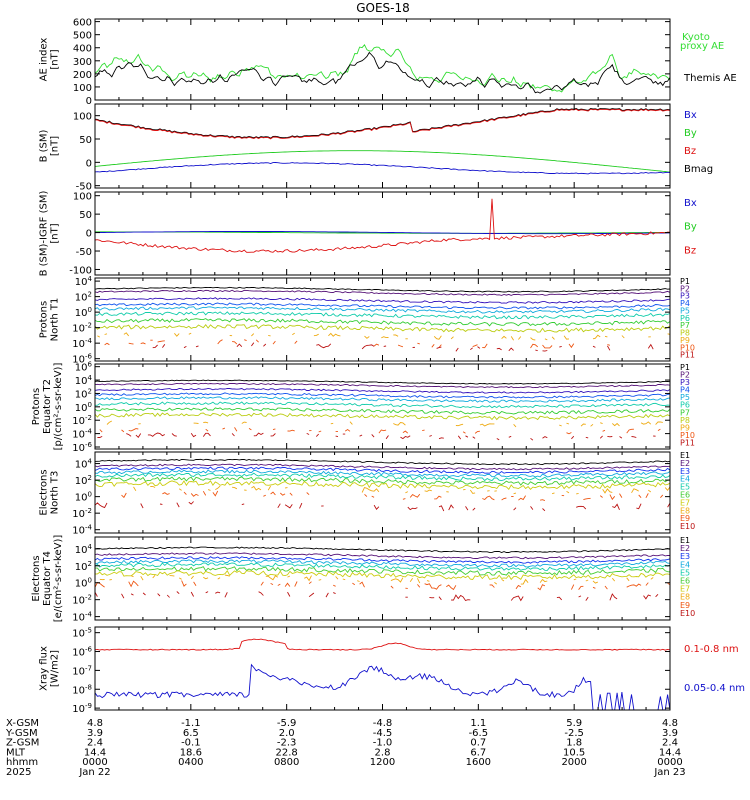  Describe the element at coordinates (22, 762) in the screenshot. I see `footer-row-label: hhmm` at that location.